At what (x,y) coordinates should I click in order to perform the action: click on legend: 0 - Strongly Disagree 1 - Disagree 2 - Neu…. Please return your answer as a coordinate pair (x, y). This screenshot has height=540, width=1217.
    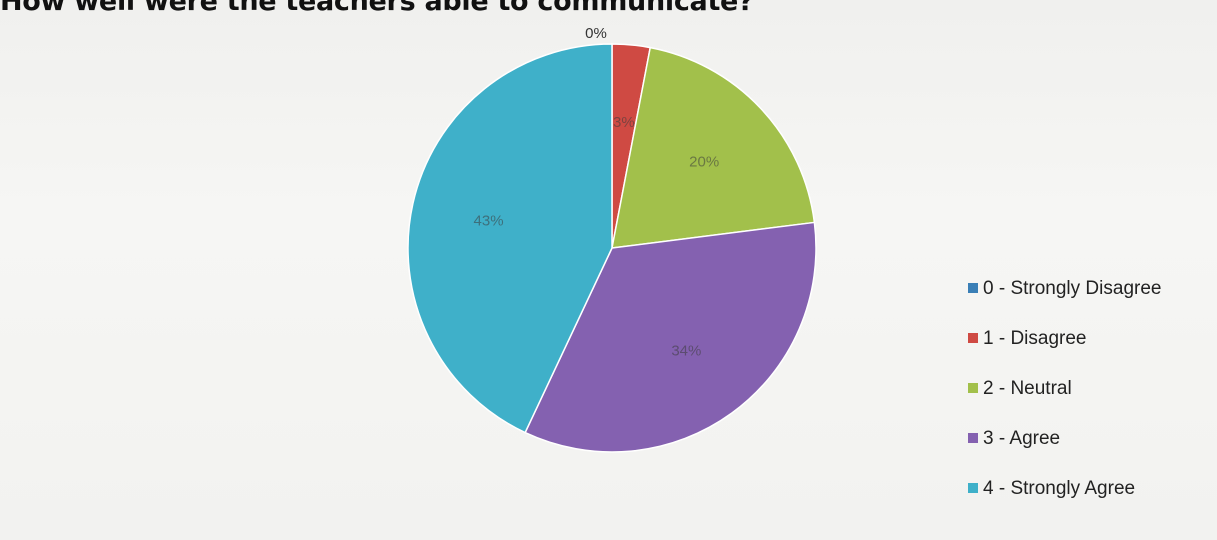
    Looking at the image, I should click on (1064, 388).